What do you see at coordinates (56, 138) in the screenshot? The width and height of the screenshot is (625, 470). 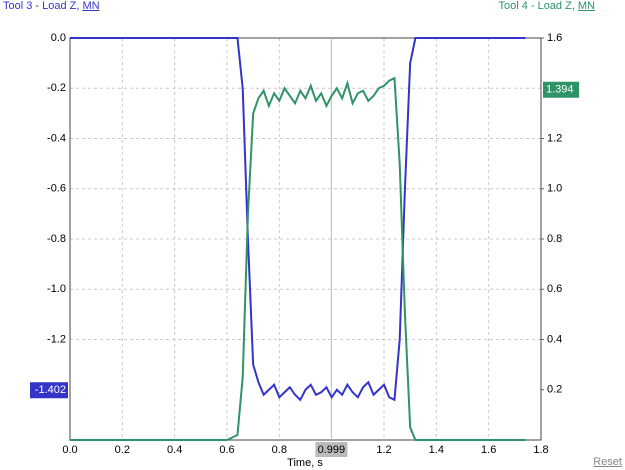 I see `y-tick-label: -0.4` at bounding box center [56, 138].